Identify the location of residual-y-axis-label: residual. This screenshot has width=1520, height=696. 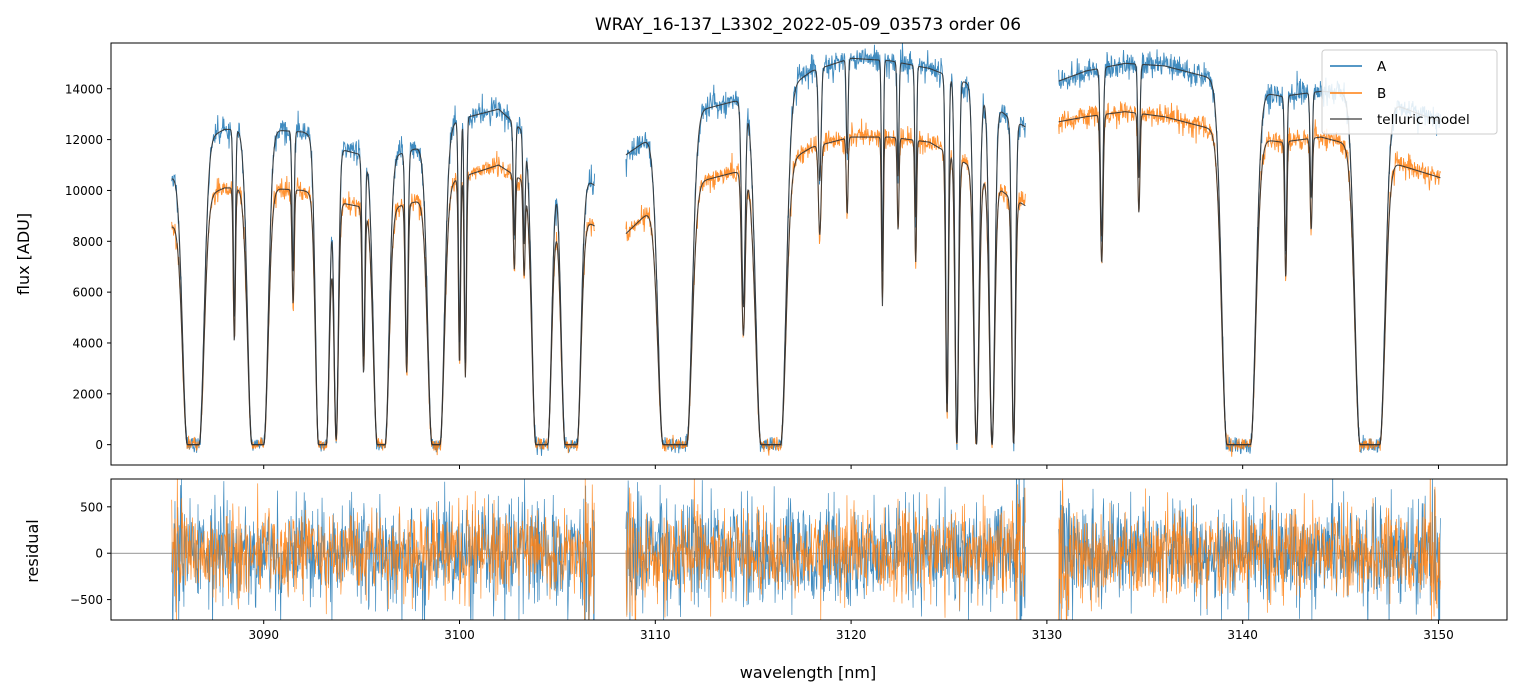
(32, 550).